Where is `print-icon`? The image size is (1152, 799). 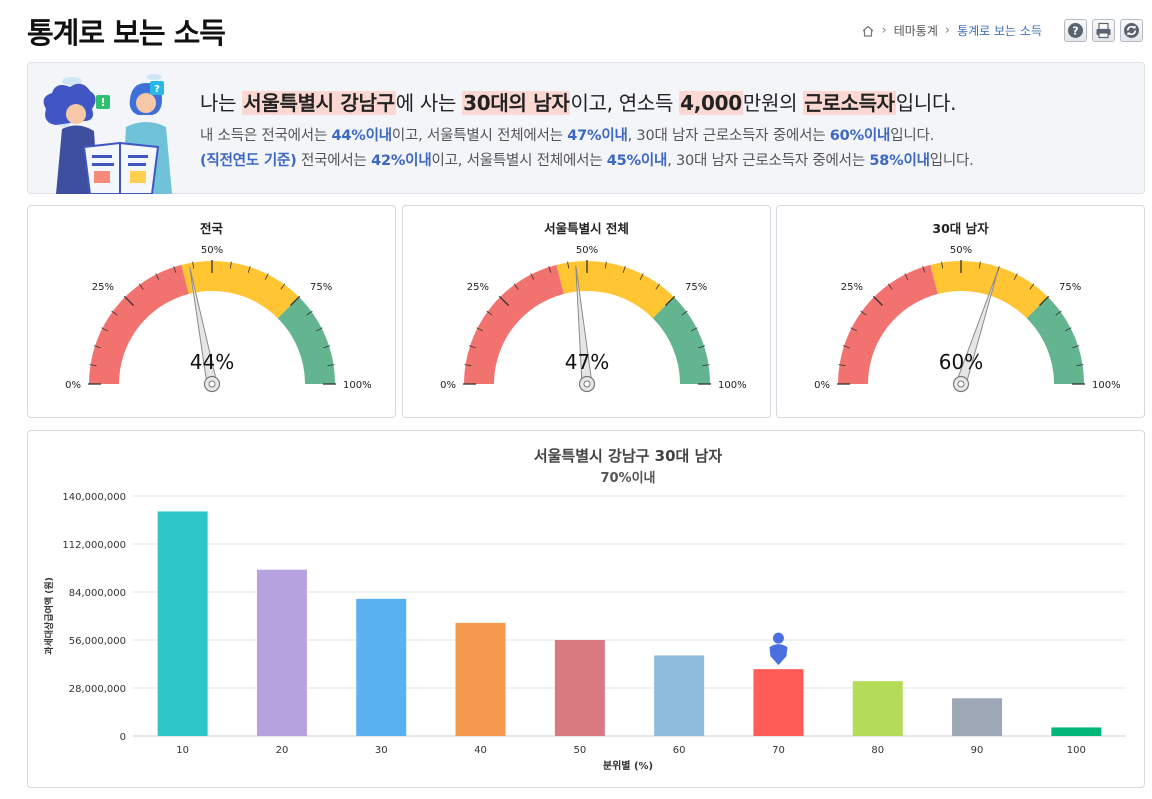
print-icon is located at coordinates (1103, 30).